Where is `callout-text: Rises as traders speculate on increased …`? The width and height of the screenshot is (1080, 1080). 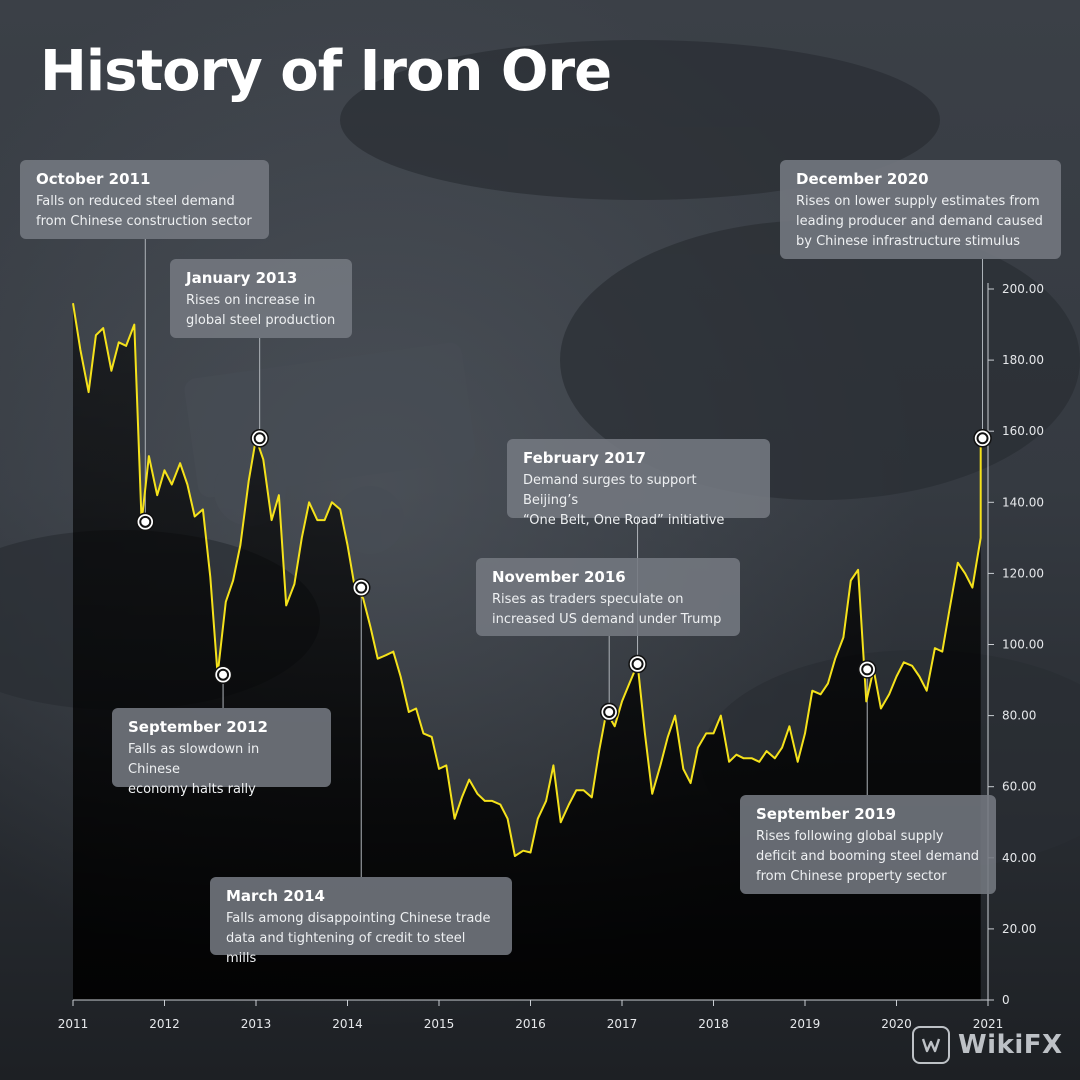 callout-text: Rises as traders speculate on increased … is located at coordinates (607, 609).